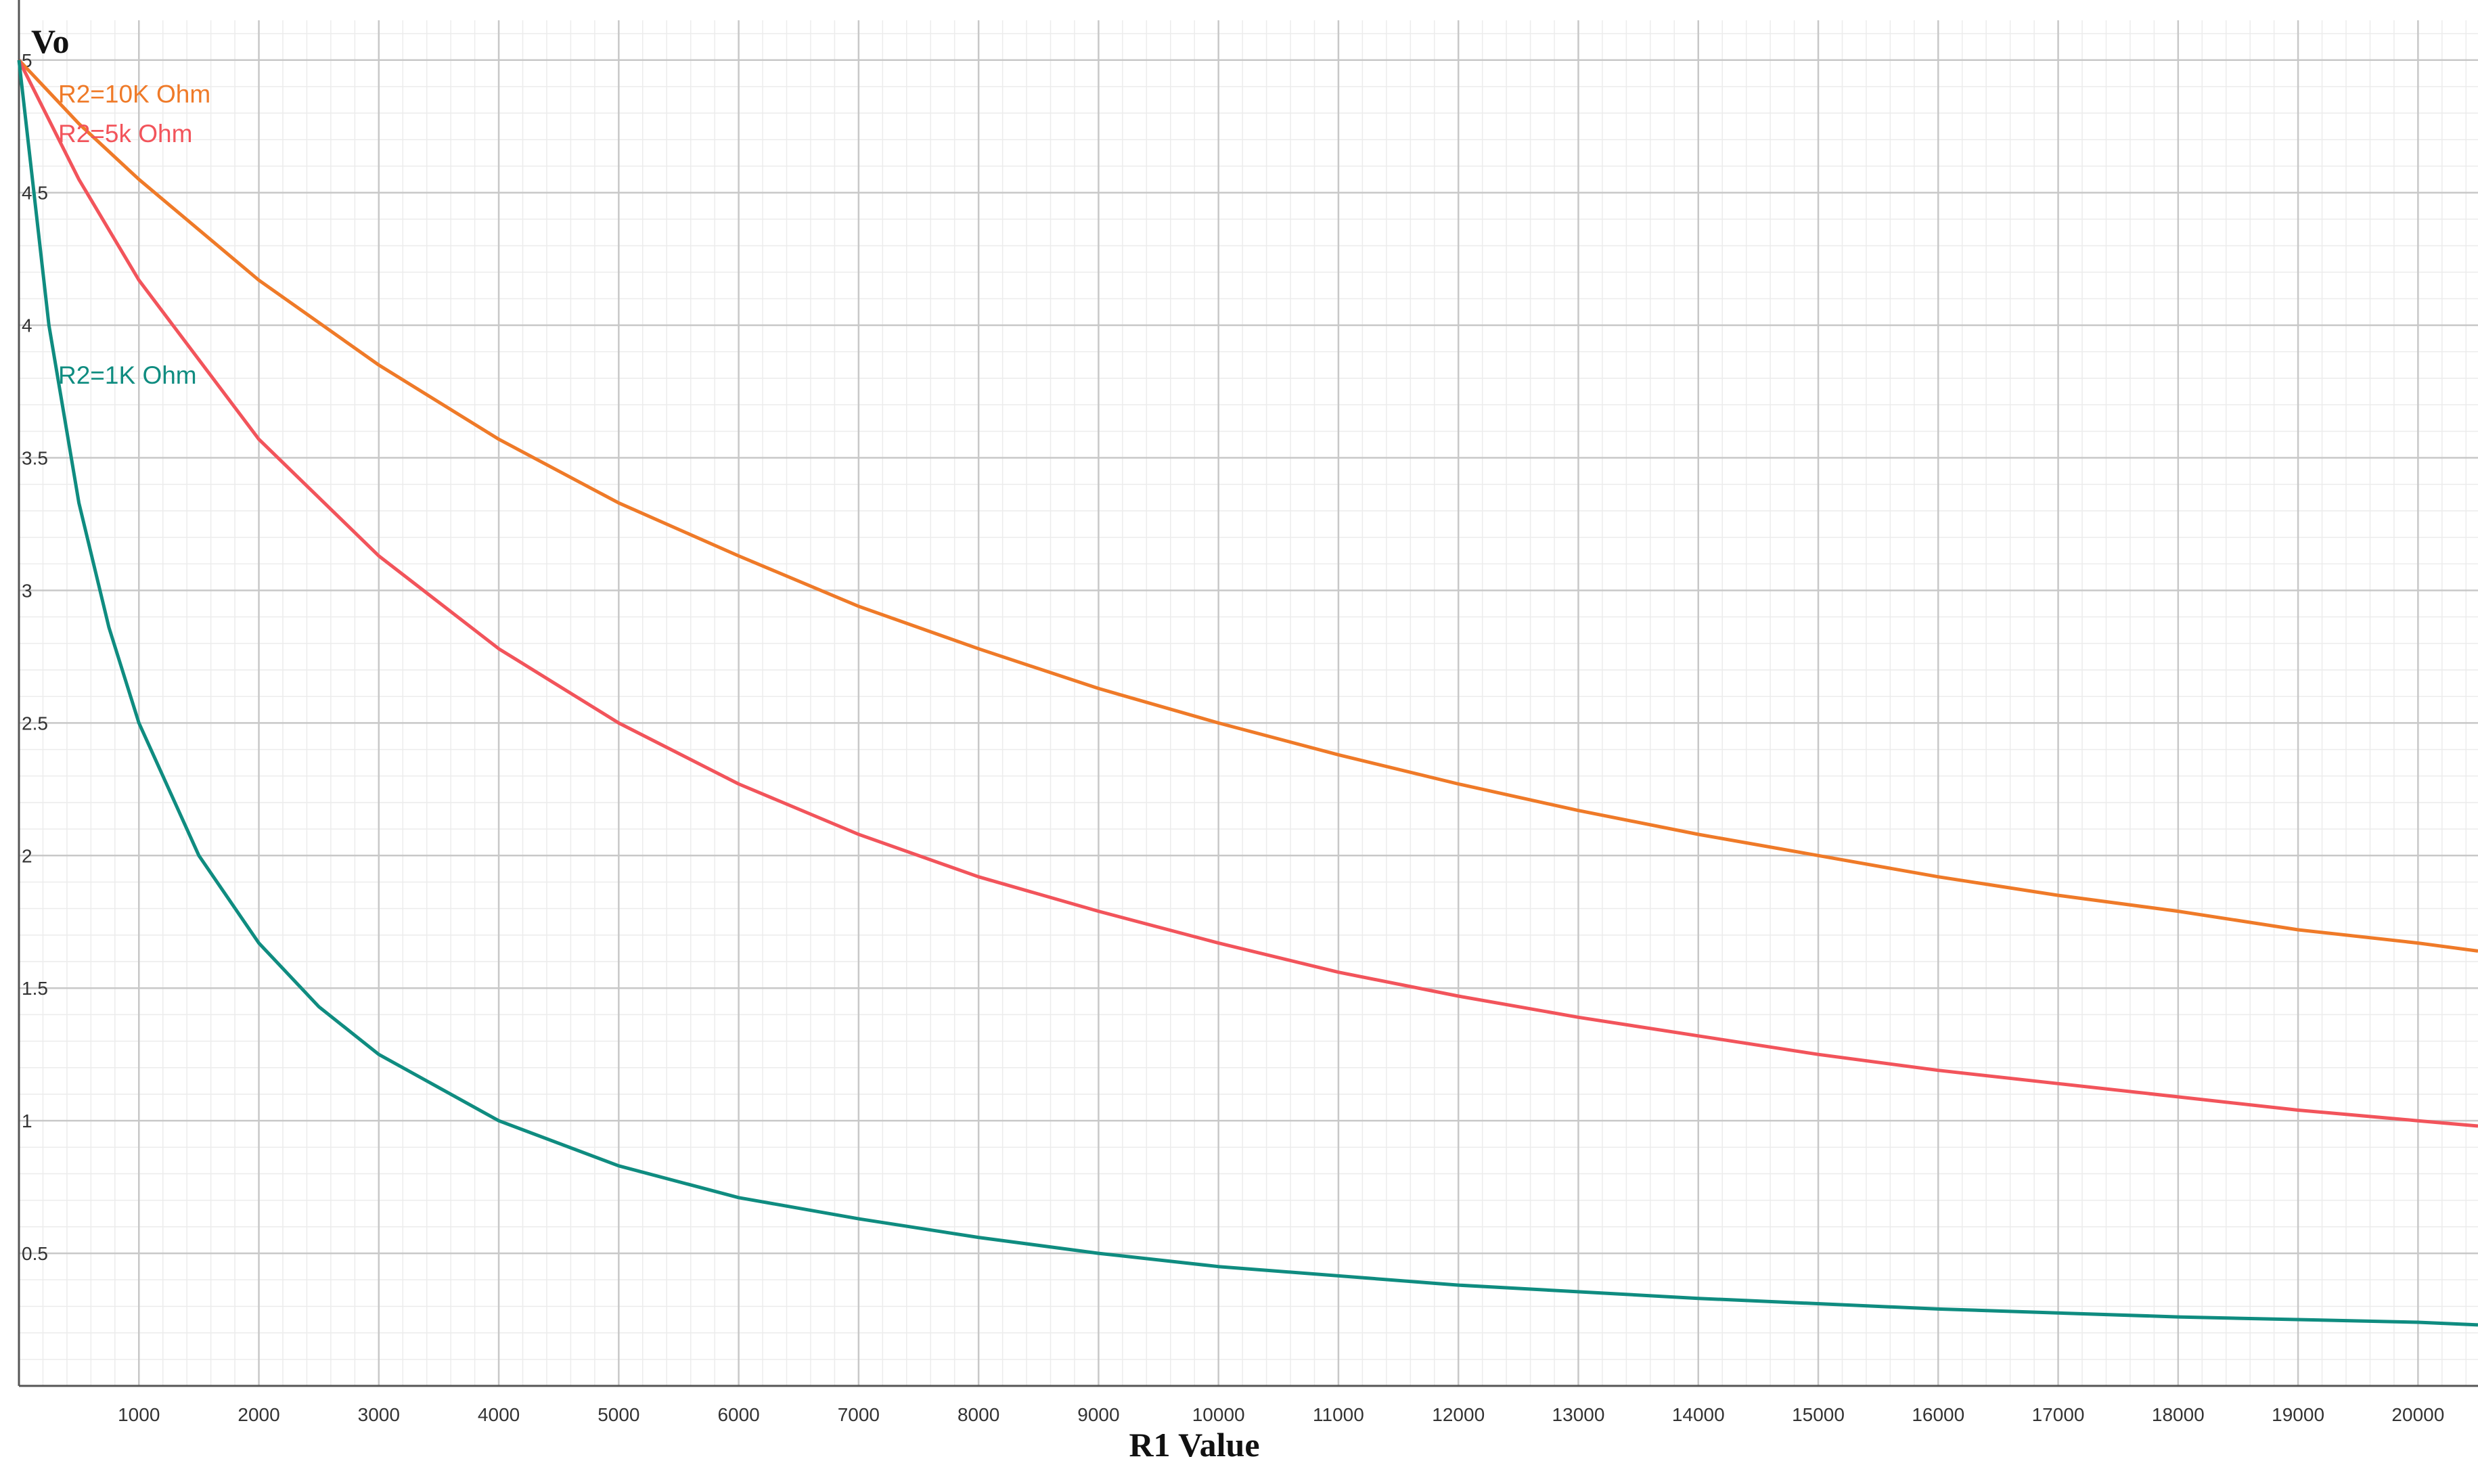  I want to click on y-tick-label: 2, so click(27, 856).